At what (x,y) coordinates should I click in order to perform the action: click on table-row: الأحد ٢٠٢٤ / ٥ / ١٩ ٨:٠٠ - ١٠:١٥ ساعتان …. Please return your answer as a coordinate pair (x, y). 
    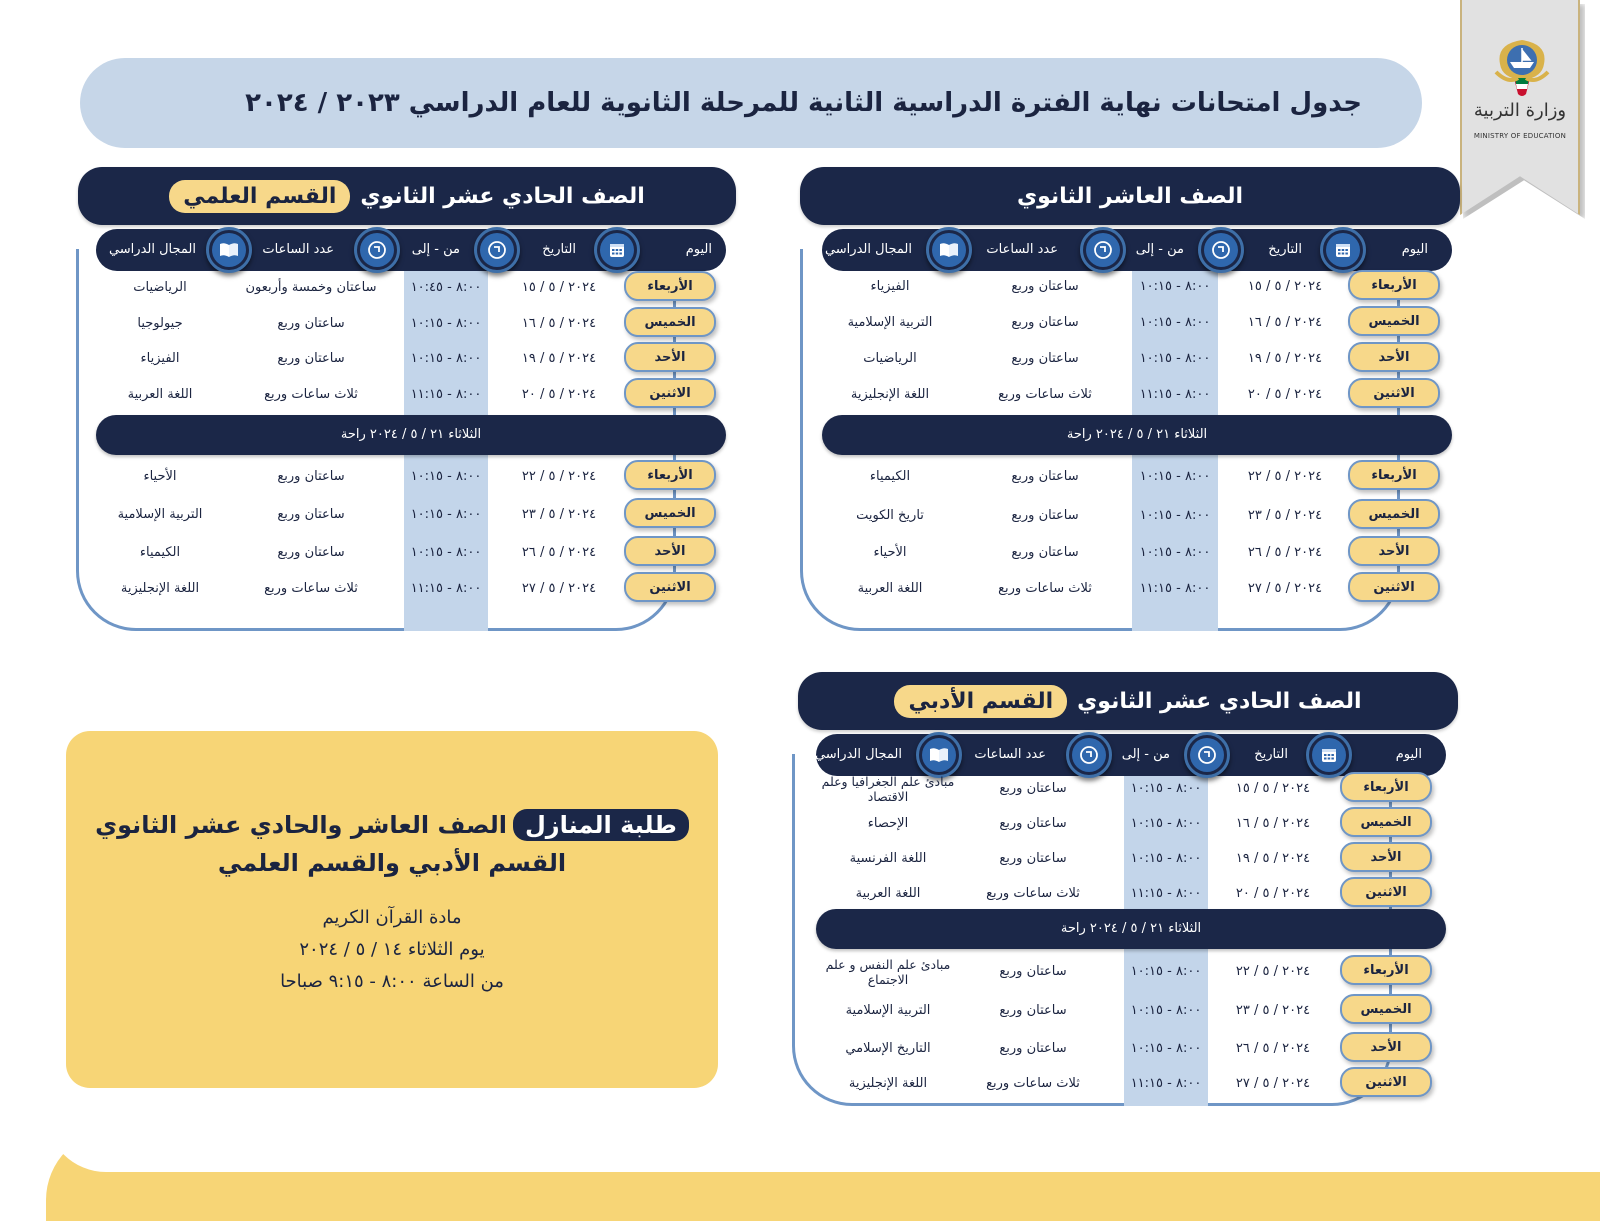
    Looking at the image, I should click on (406, 359).